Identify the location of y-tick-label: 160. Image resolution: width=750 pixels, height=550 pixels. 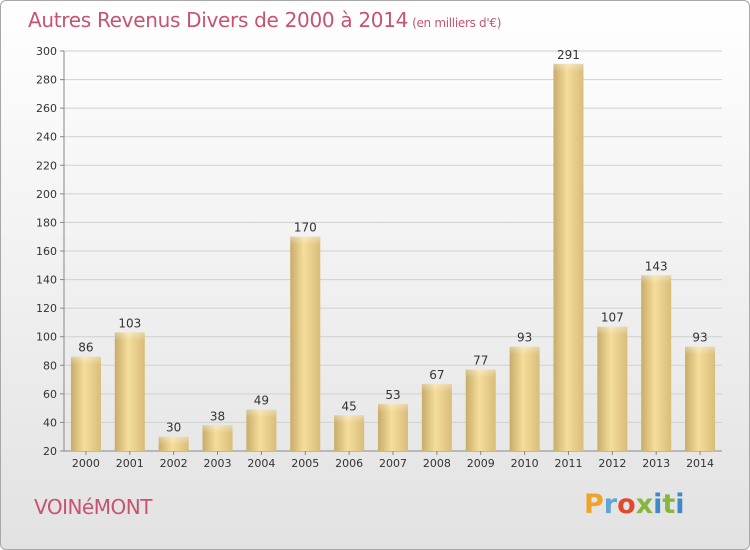
(46, 251).